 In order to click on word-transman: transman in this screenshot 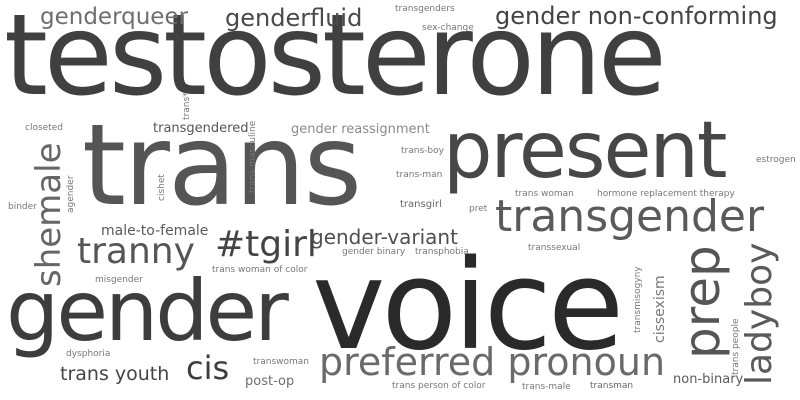, I will do `click(612, 386)`.